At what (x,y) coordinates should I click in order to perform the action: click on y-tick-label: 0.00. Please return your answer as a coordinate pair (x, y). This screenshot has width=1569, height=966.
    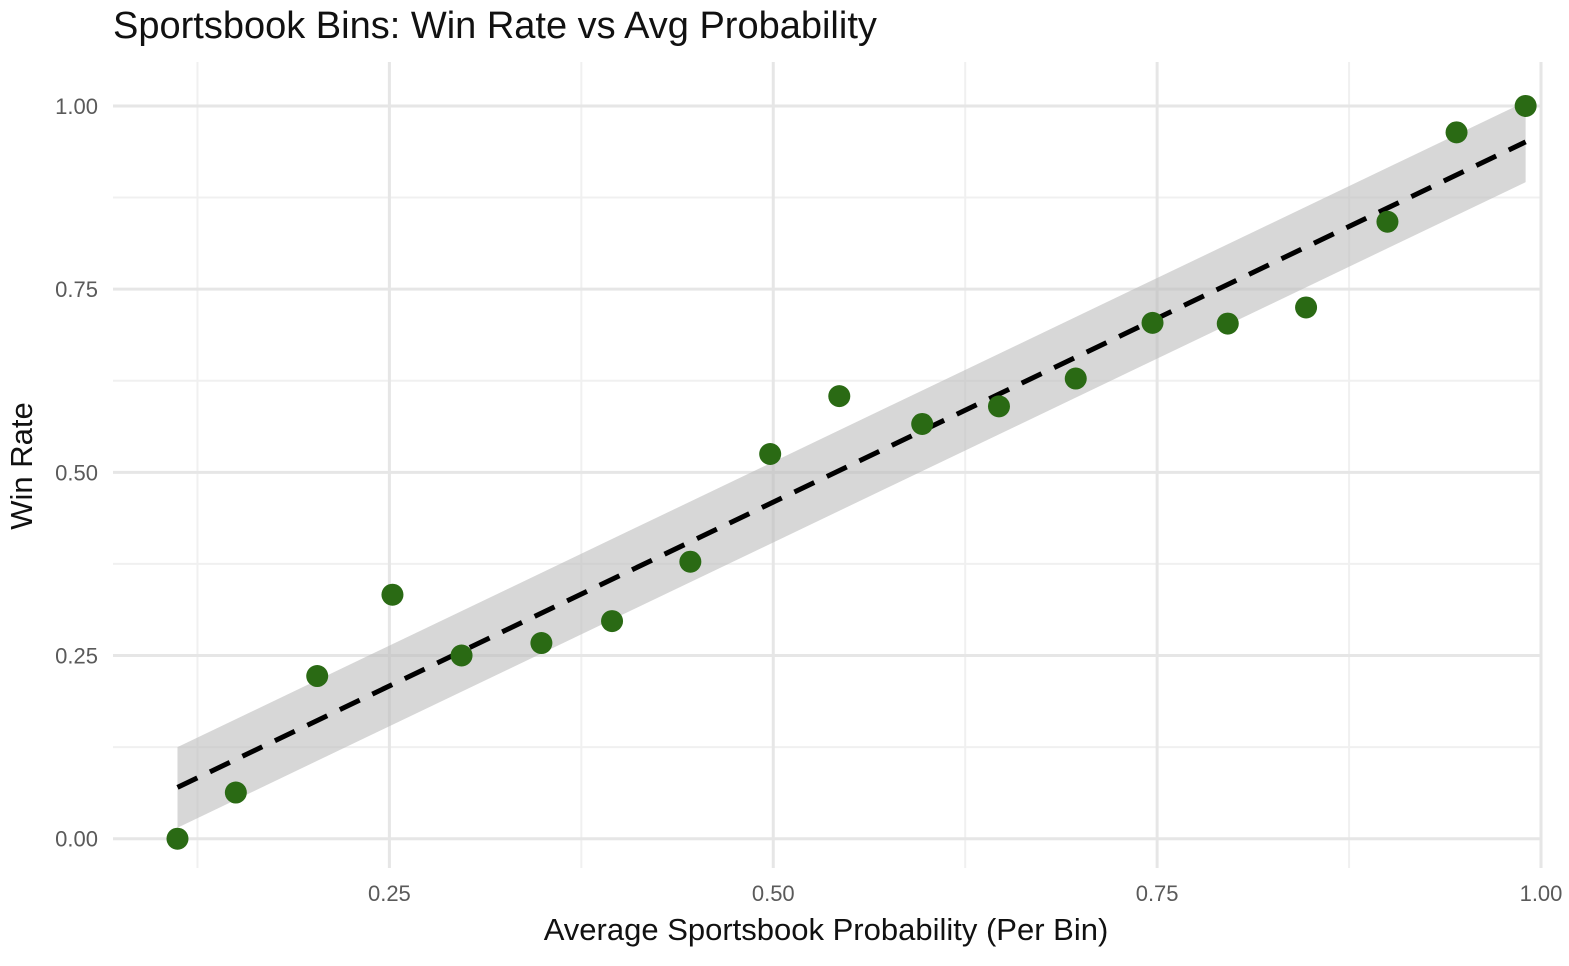
    Looking at the image, I should click on (76, 839).